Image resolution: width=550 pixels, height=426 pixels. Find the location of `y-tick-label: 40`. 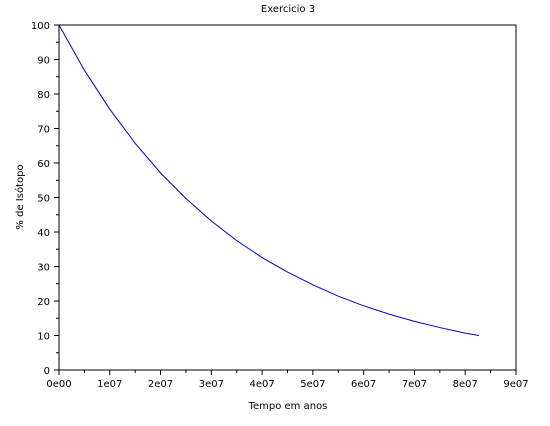

y-tick-label: 40 is located at coordinates (43, 233).